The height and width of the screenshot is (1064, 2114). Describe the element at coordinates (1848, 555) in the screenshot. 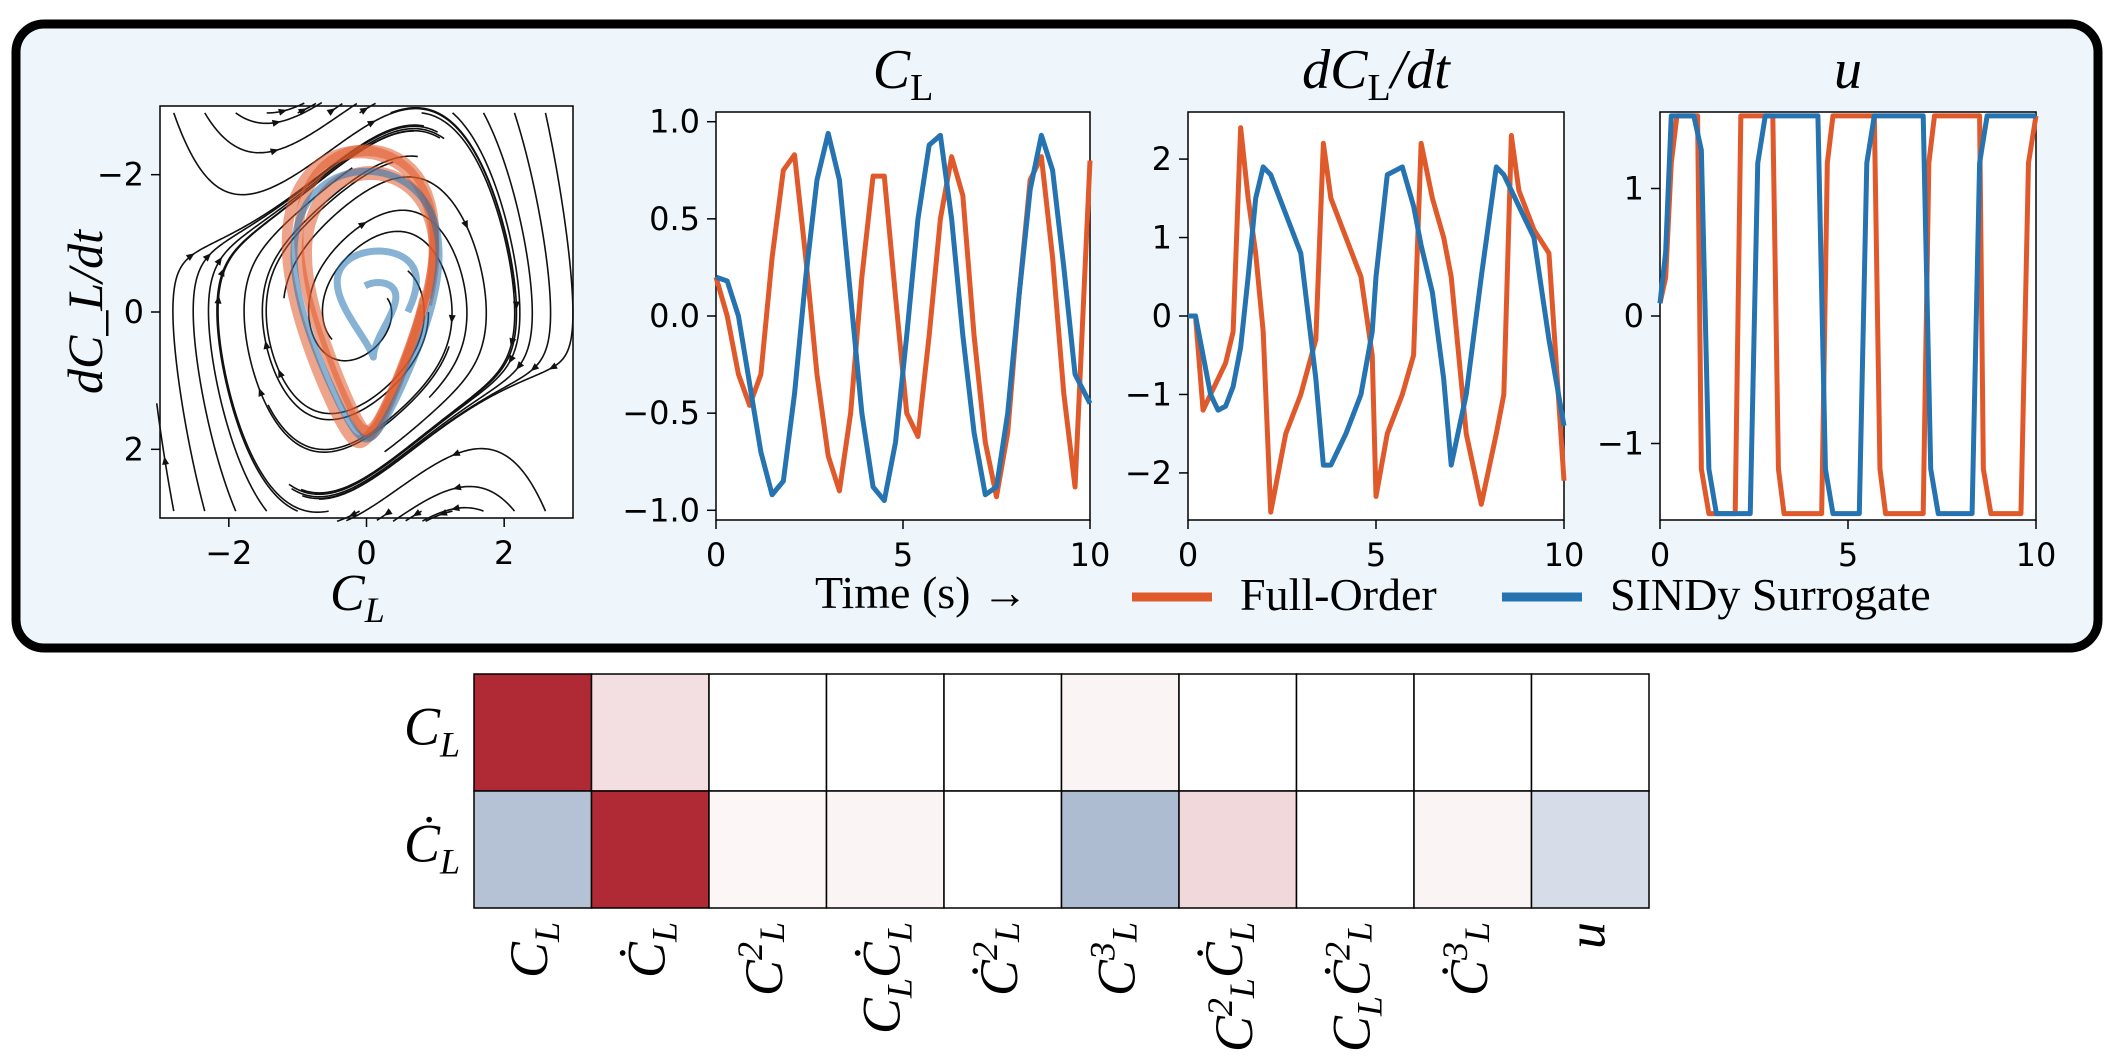

I see `xtick-label-2-1: 5` at that location.